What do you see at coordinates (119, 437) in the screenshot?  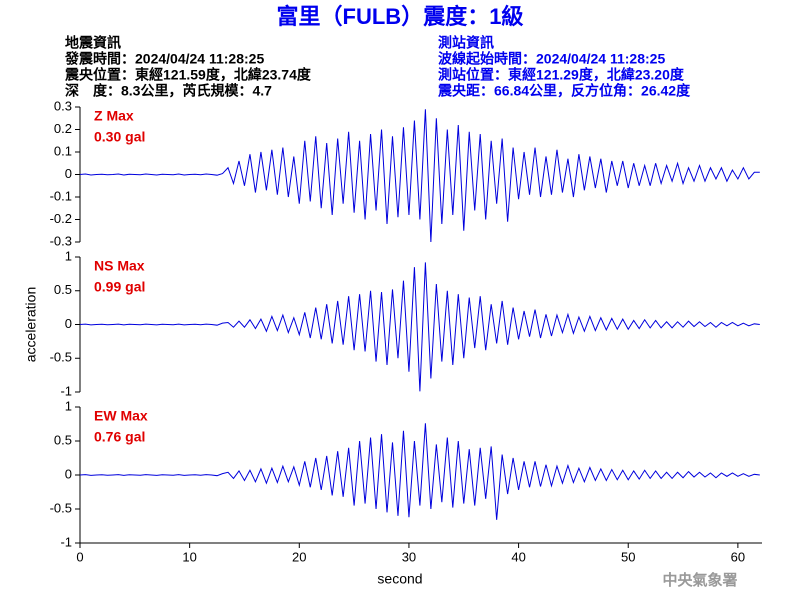 I see `max-label: 0.76 gal` at bounding box center [119, 437].